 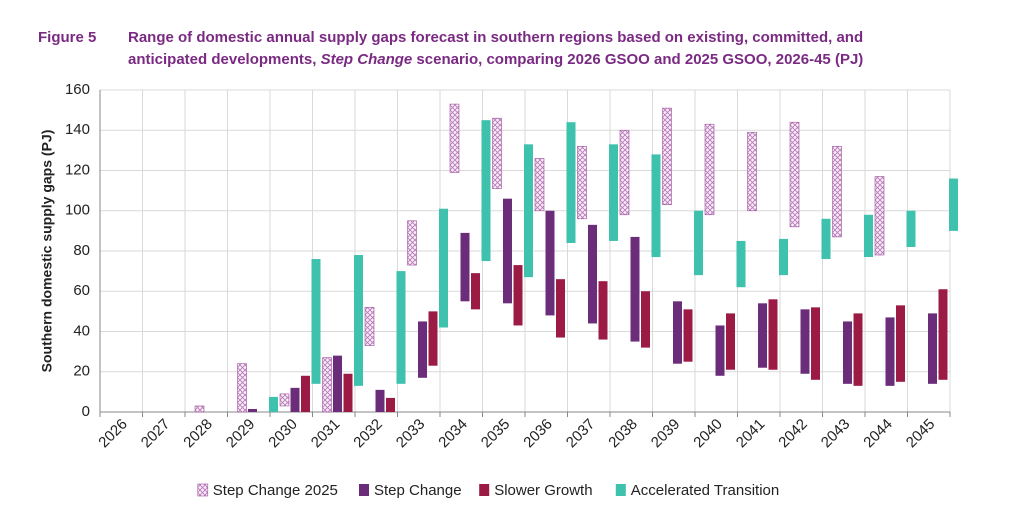 I want to click on x-tick-label: 2030, so click(x=283, y=434).